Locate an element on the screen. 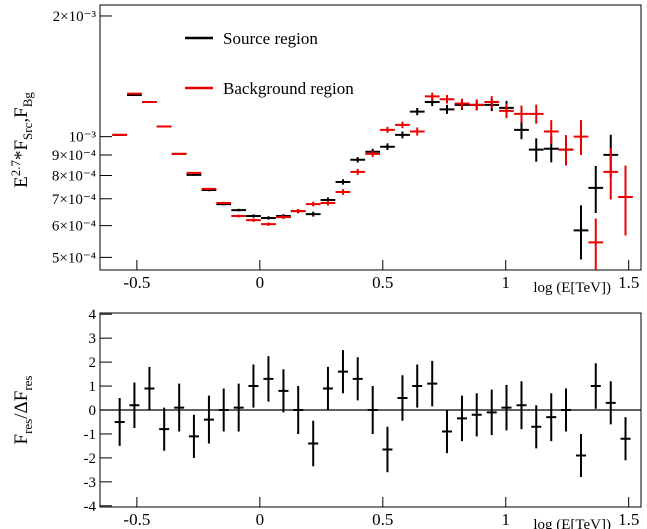 This screenshot has height=529, width=647. y-axis-label-part: *F is located at coordinates (21, 150).